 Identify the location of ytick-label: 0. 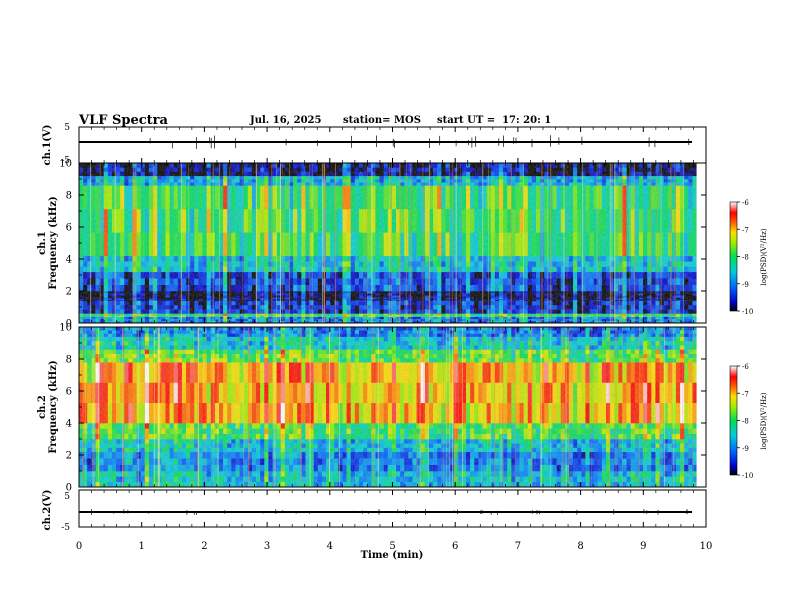
(69, 324).